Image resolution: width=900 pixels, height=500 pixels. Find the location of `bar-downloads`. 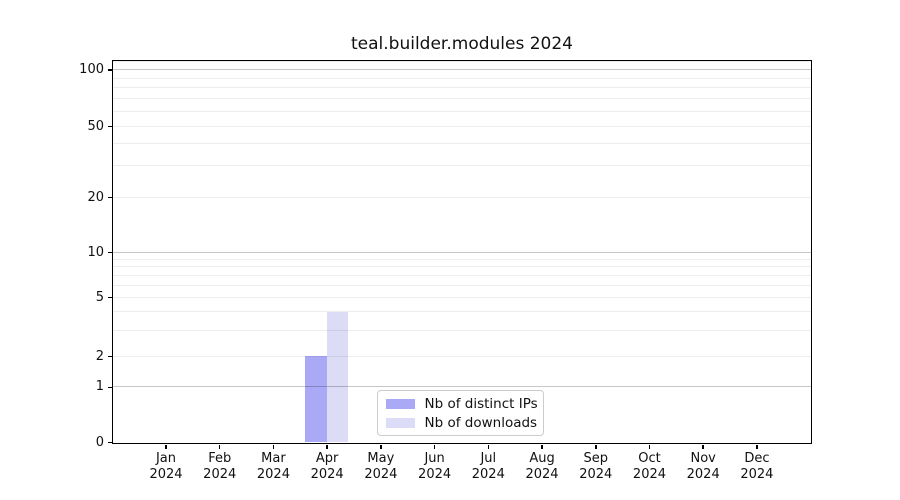

bar-downloads is located at coordinates (337, 377).